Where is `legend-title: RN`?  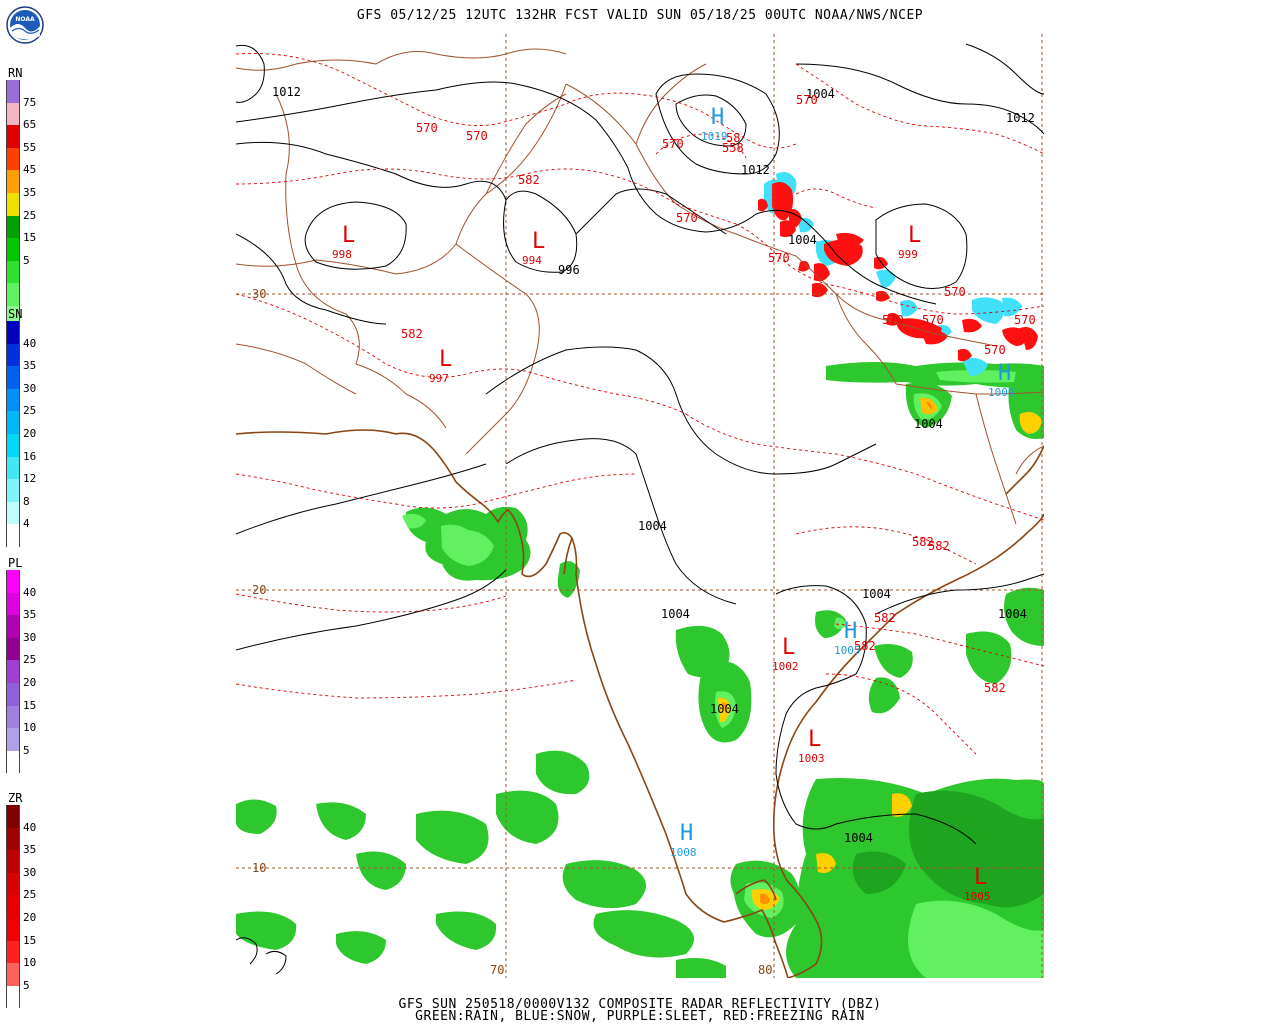
legend-title: RN is located at coordinates (15, 73).